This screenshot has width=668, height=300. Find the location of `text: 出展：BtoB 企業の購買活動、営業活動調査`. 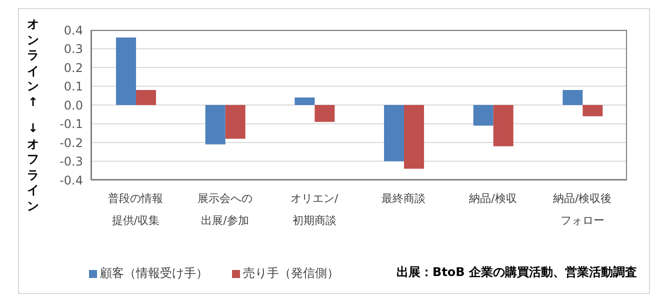

text: 出展：BtoB 企業の購買活動、営業活動調査 is located at coordinates (516, 272).